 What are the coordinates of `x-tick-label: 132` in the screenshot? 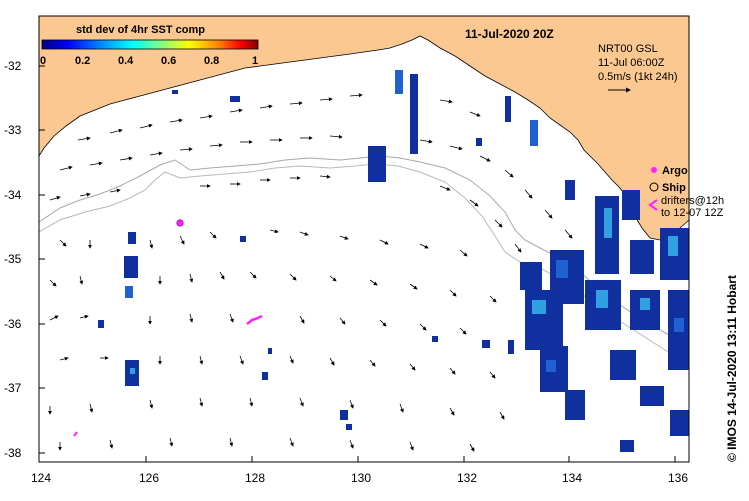 It's located at (467, 478).